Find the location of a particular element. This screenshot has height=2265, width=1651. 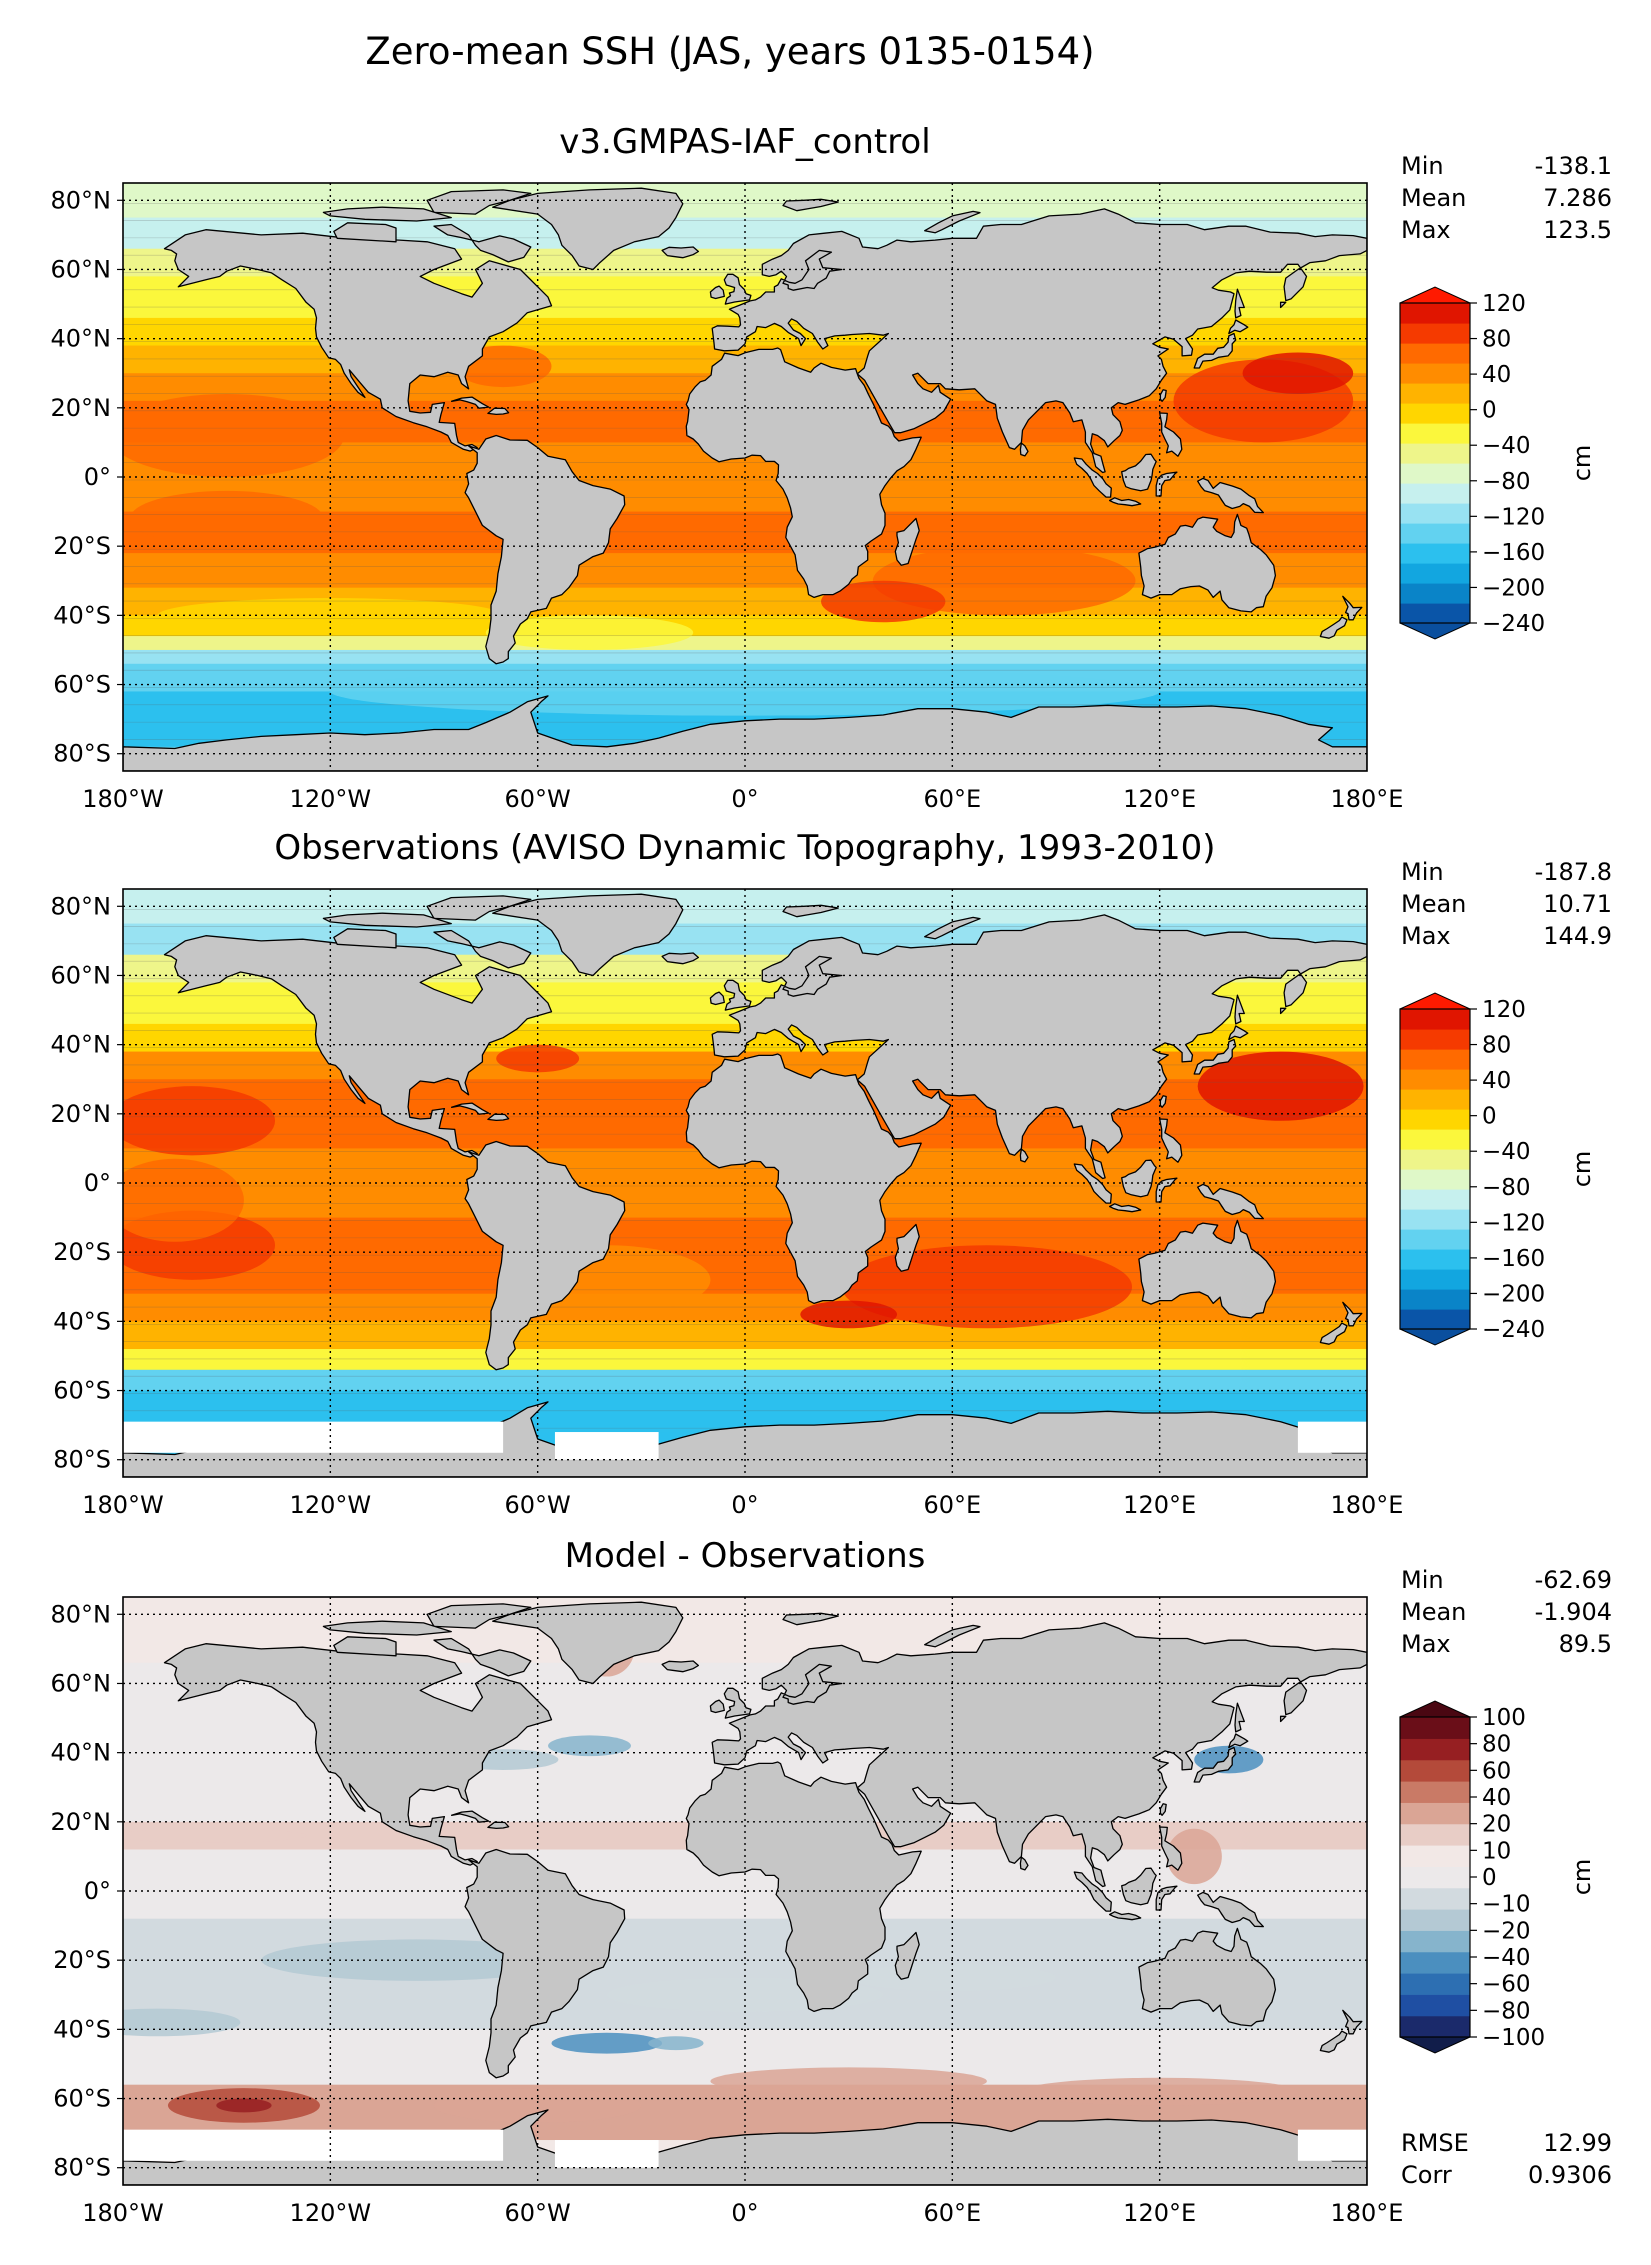

svalbard-landmass is located at coordinates (810, 911).